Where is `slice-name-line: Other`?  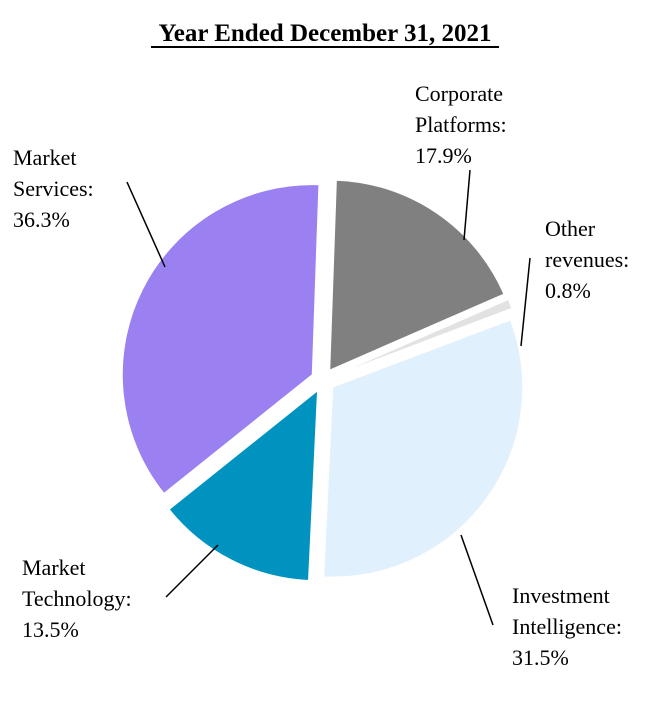 slice-name-line: Other is located at coordinates (570, 228).